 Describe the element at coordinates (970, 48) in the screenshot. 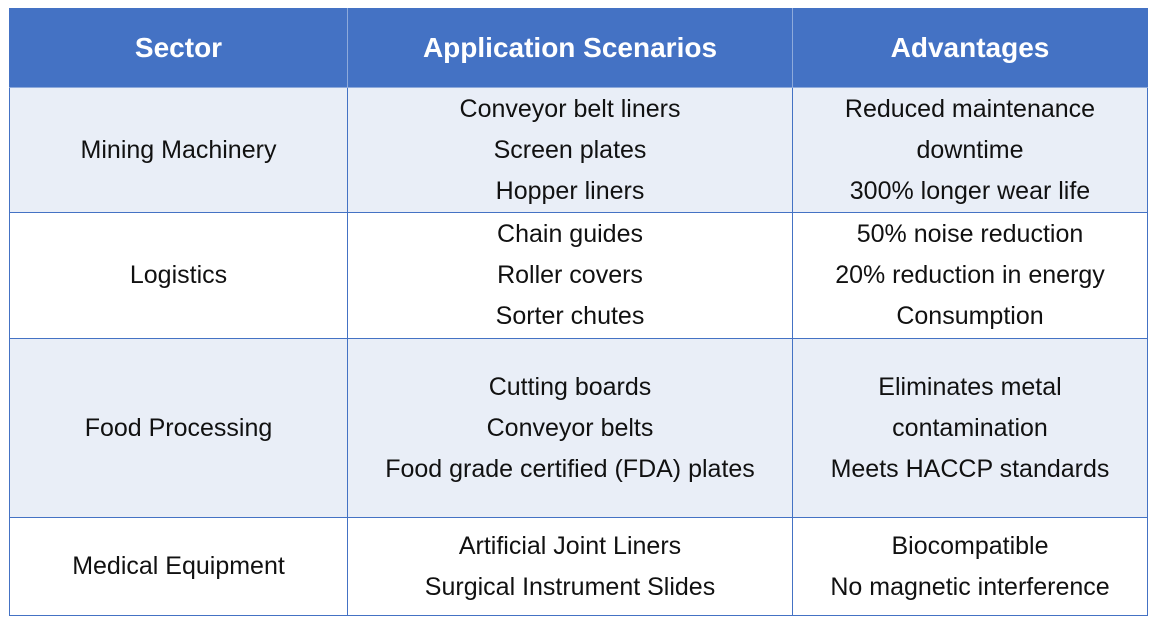

I see `header-advantages: Advantages` at that location.